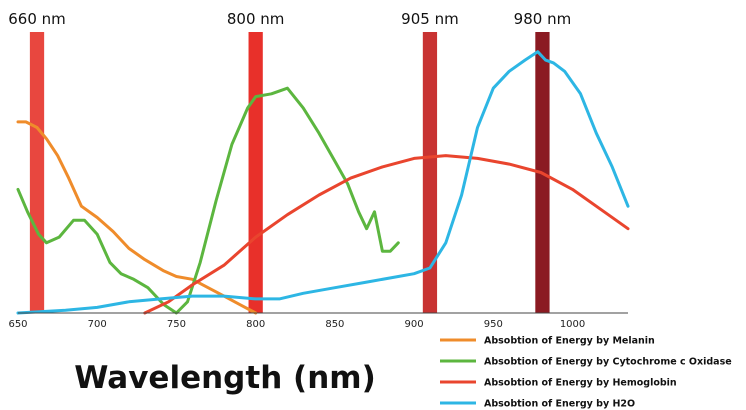 This screenshot has height=410, width=746. What do you see at coordinates (569, 341) in the screenshot?
I see `legend-entry-1: Absobtion of Energy by Melanin` at bounding box center [569, 341].